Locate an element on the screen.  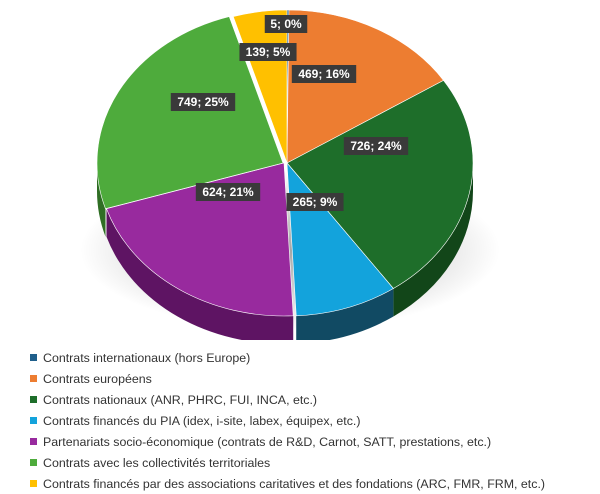
data-label: 139; 5% is located at coordinates (268, 52).